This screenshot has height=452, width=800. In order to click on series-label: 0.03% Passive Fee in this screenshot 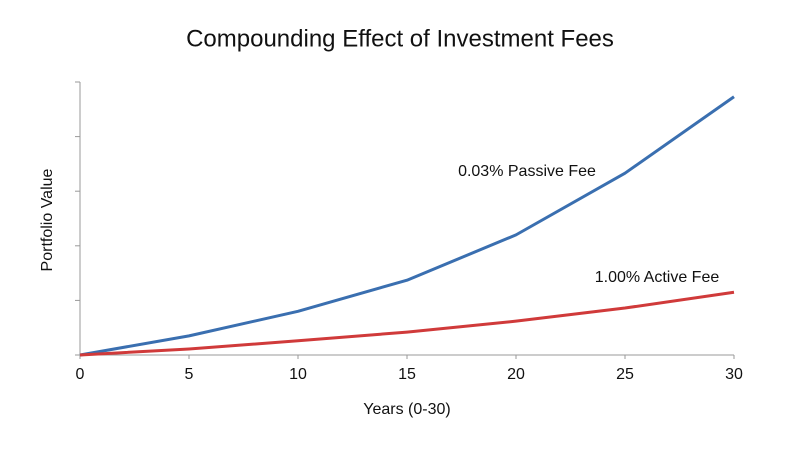, I will do `click(527, 171)`.